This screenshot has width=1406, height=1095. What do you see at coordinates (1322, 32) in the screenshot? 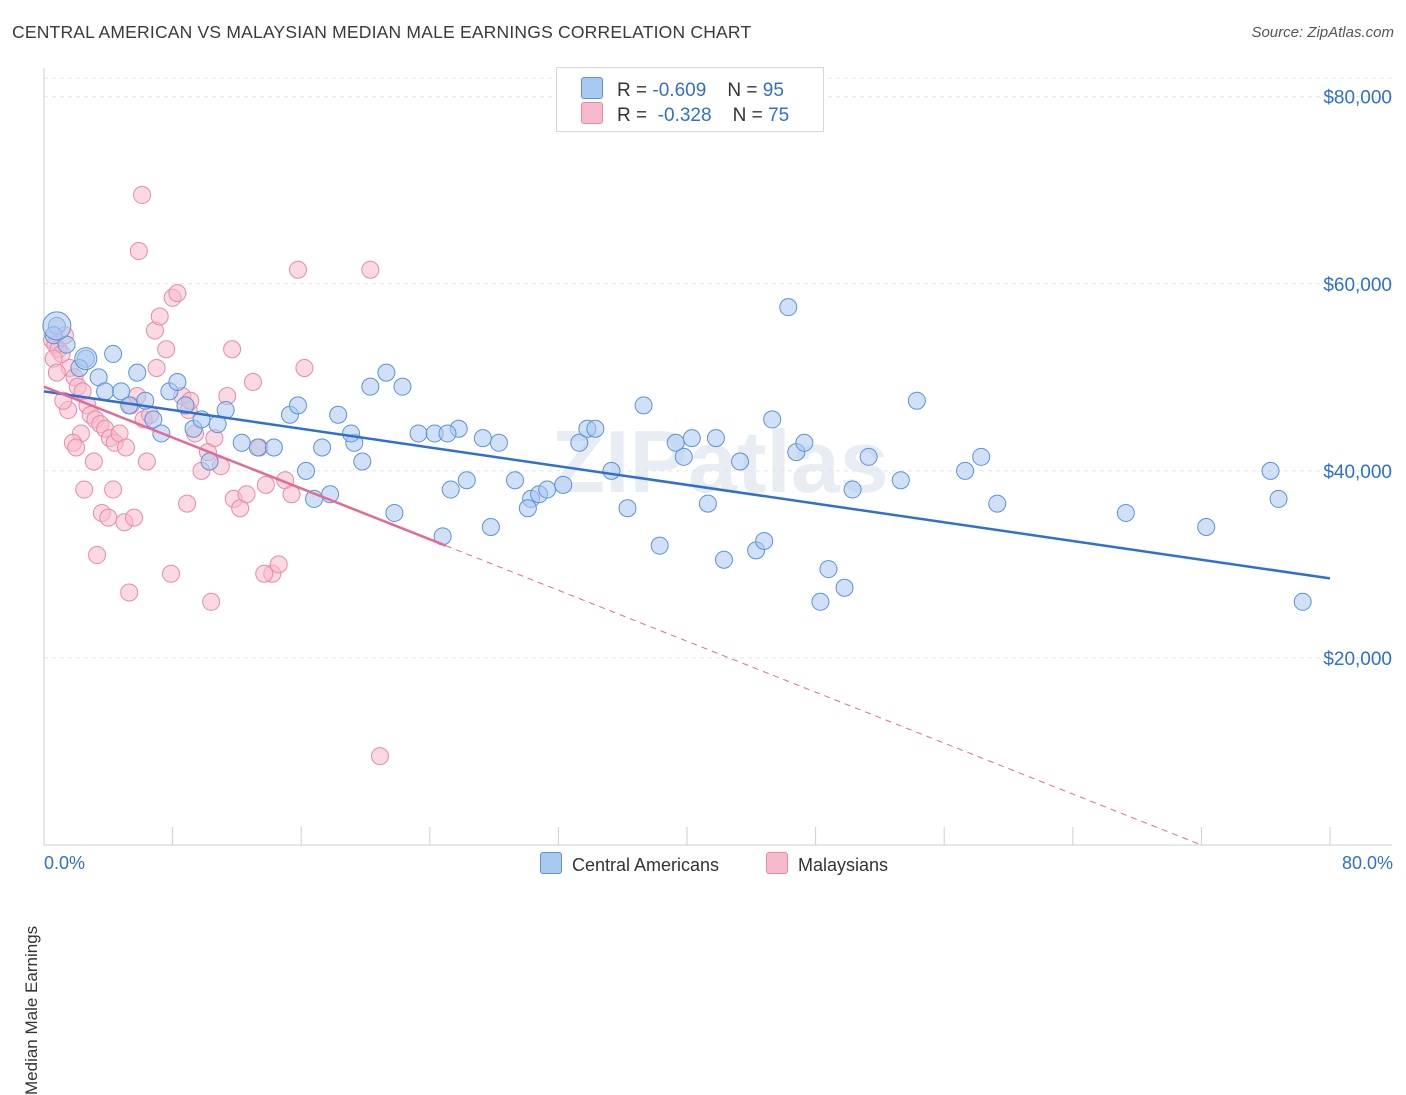
I see `source-label: Source: ZipAtlas.com` at bounding box center [1322, 32].